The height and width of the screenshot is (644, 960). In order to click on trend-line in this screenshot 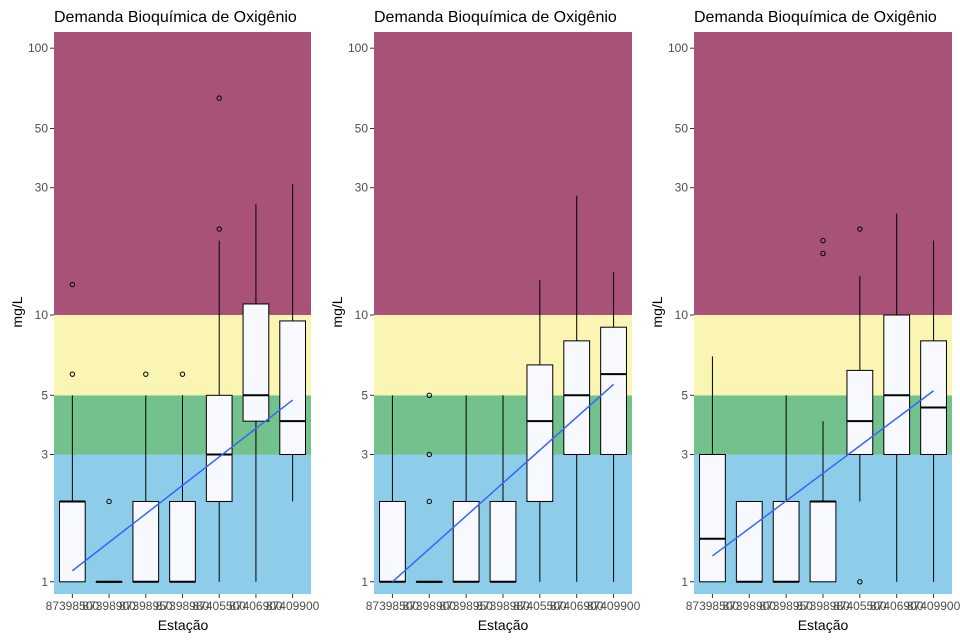, I will do `click(503, 483)`.